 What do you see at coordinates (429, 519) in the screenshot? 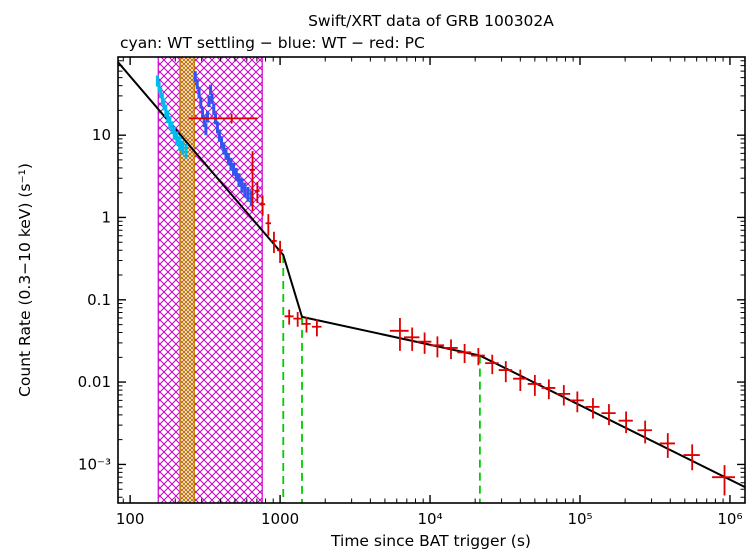
I see `x-tick-label: 10⁴` at bounding box center [429, 519].